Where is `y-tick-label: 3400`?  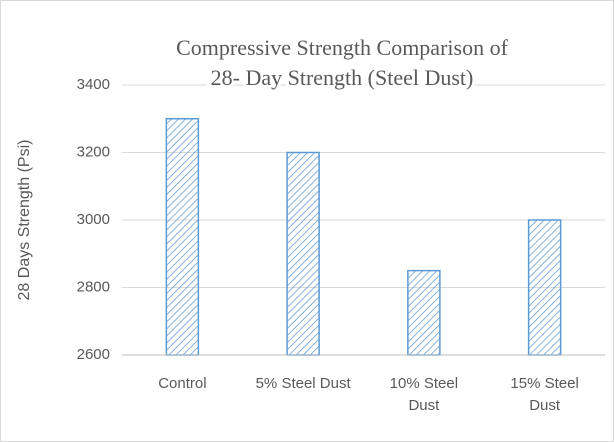 y-tick-label: 3400 is located at coordinates (93, 84).